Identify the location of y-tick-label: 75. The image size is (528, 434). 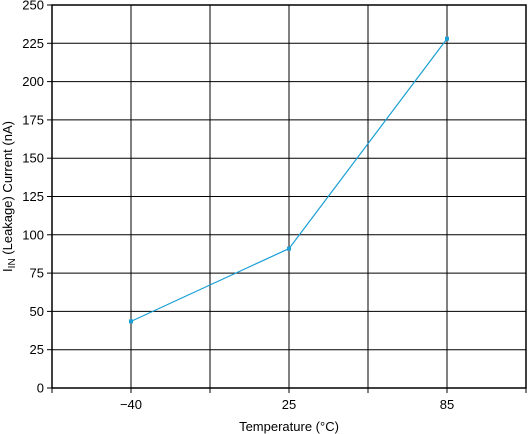
(37, 273).